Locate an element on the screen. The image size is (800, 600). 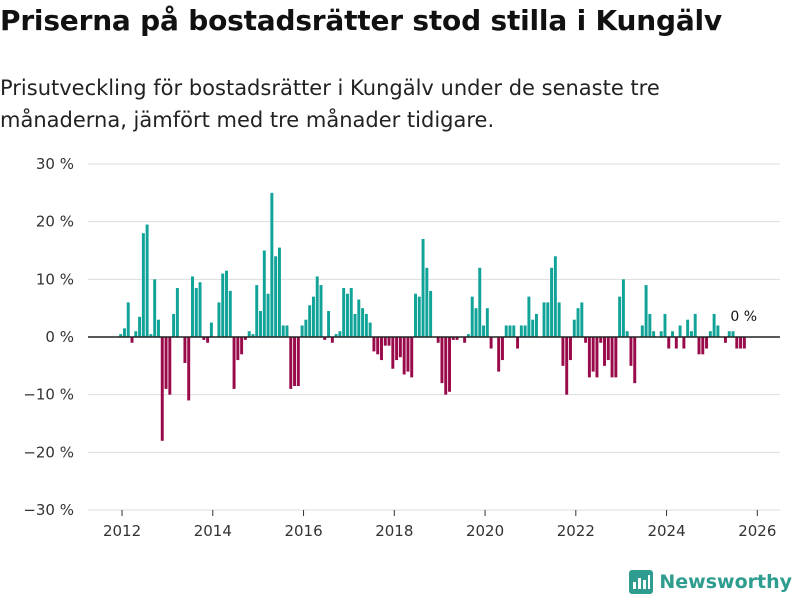
y-axis: 30 % 20 % 10 % 0 % −10 % −20 % −30 % is located at coordinates (48, 337).